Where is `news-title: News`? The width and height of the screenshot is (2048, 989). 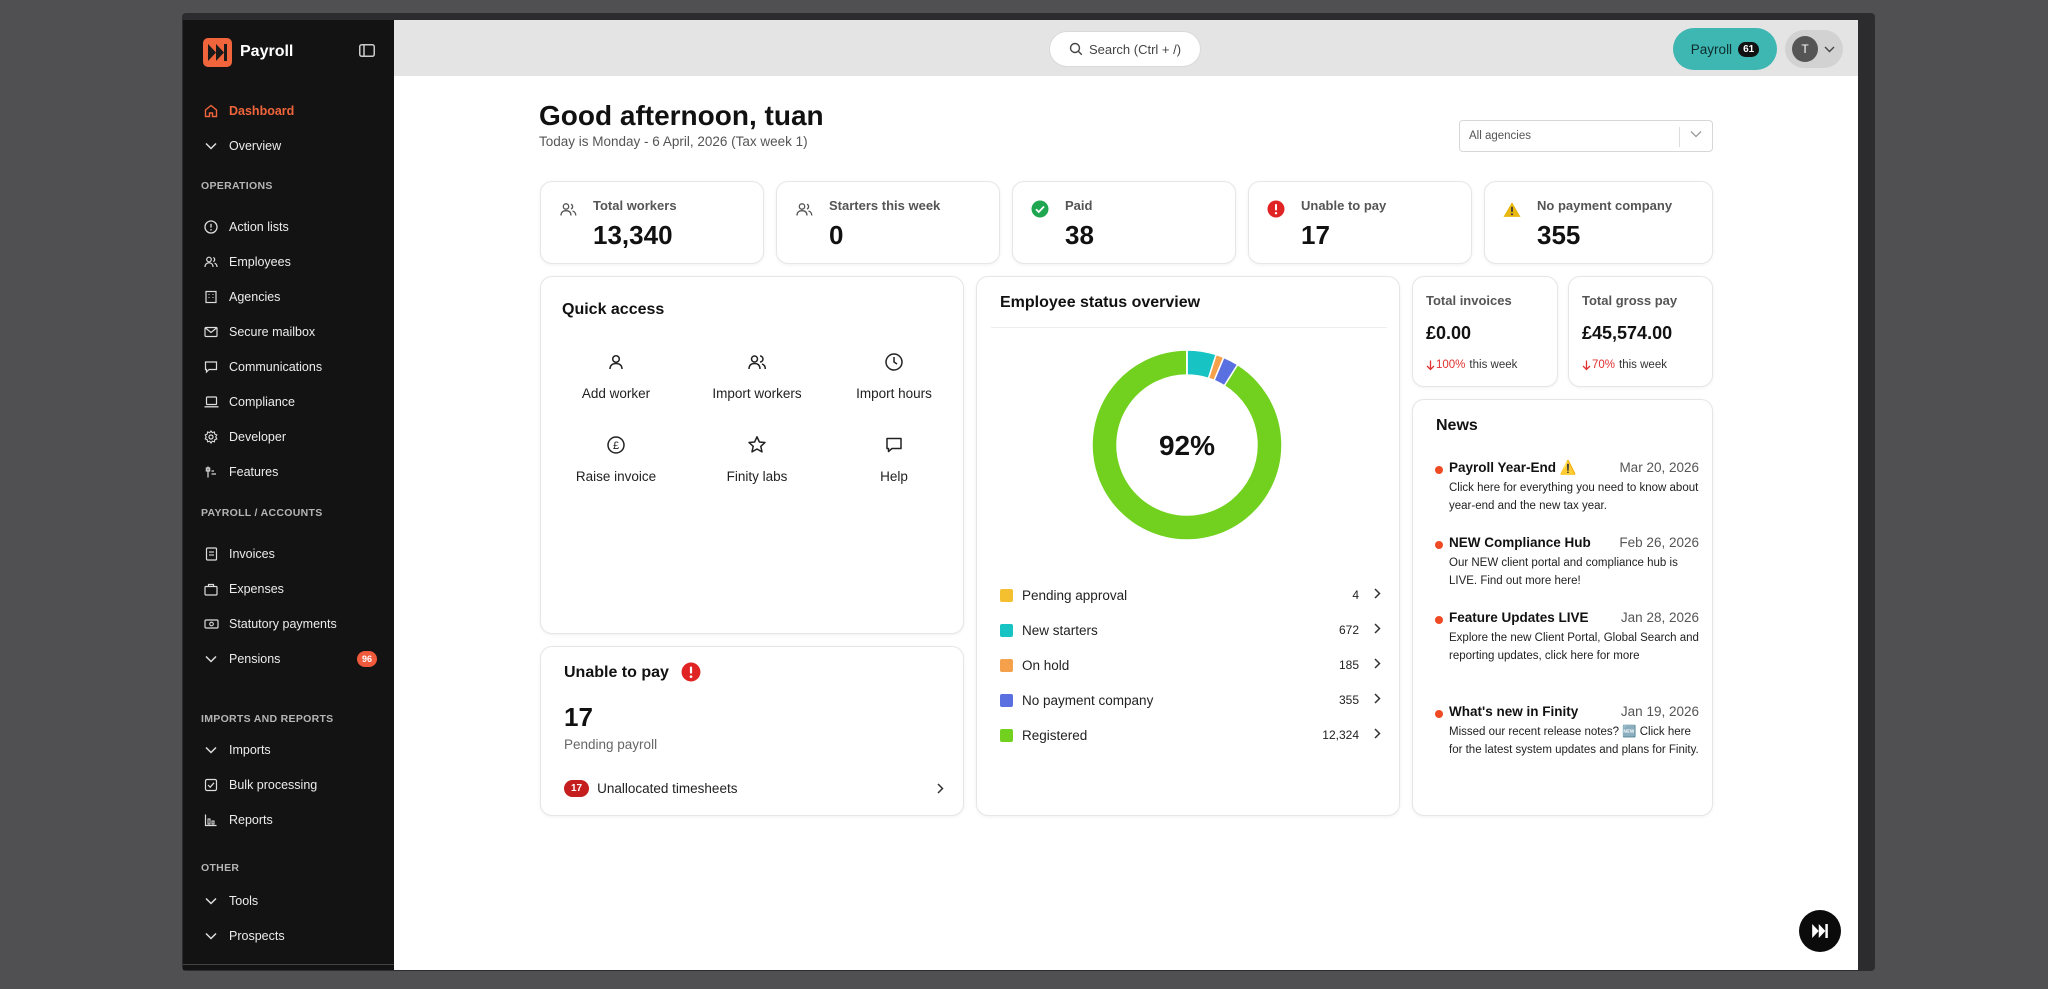
news-title: News is located at coordinates (1457, 425).